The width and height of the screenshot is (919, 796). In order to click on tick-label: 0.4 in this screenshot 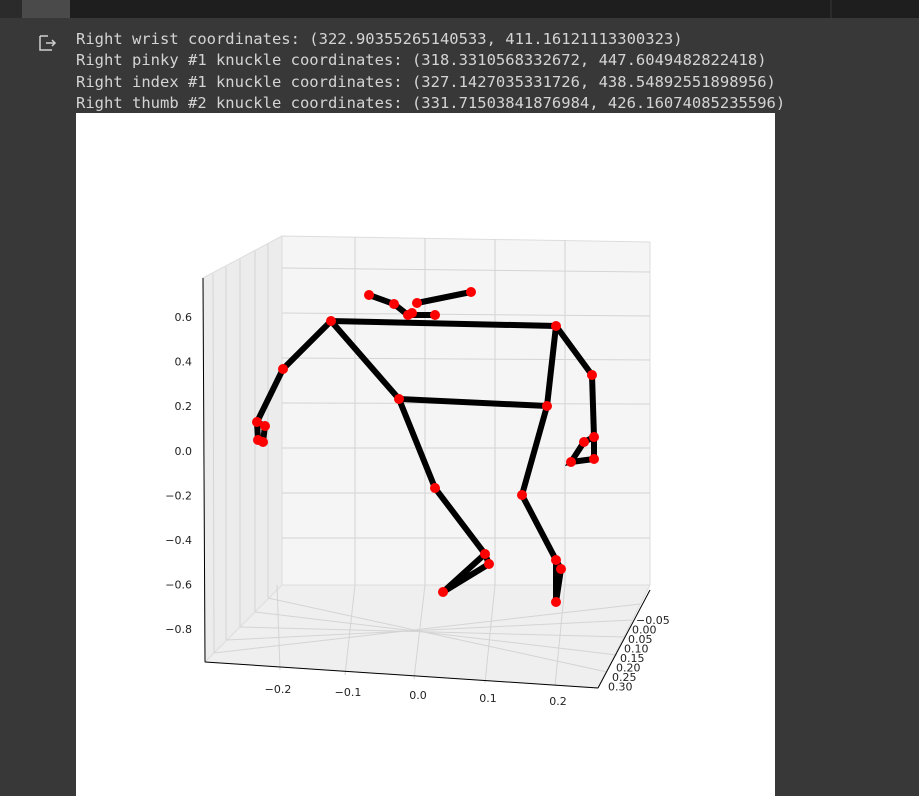, I will do `click(184, 362)`.